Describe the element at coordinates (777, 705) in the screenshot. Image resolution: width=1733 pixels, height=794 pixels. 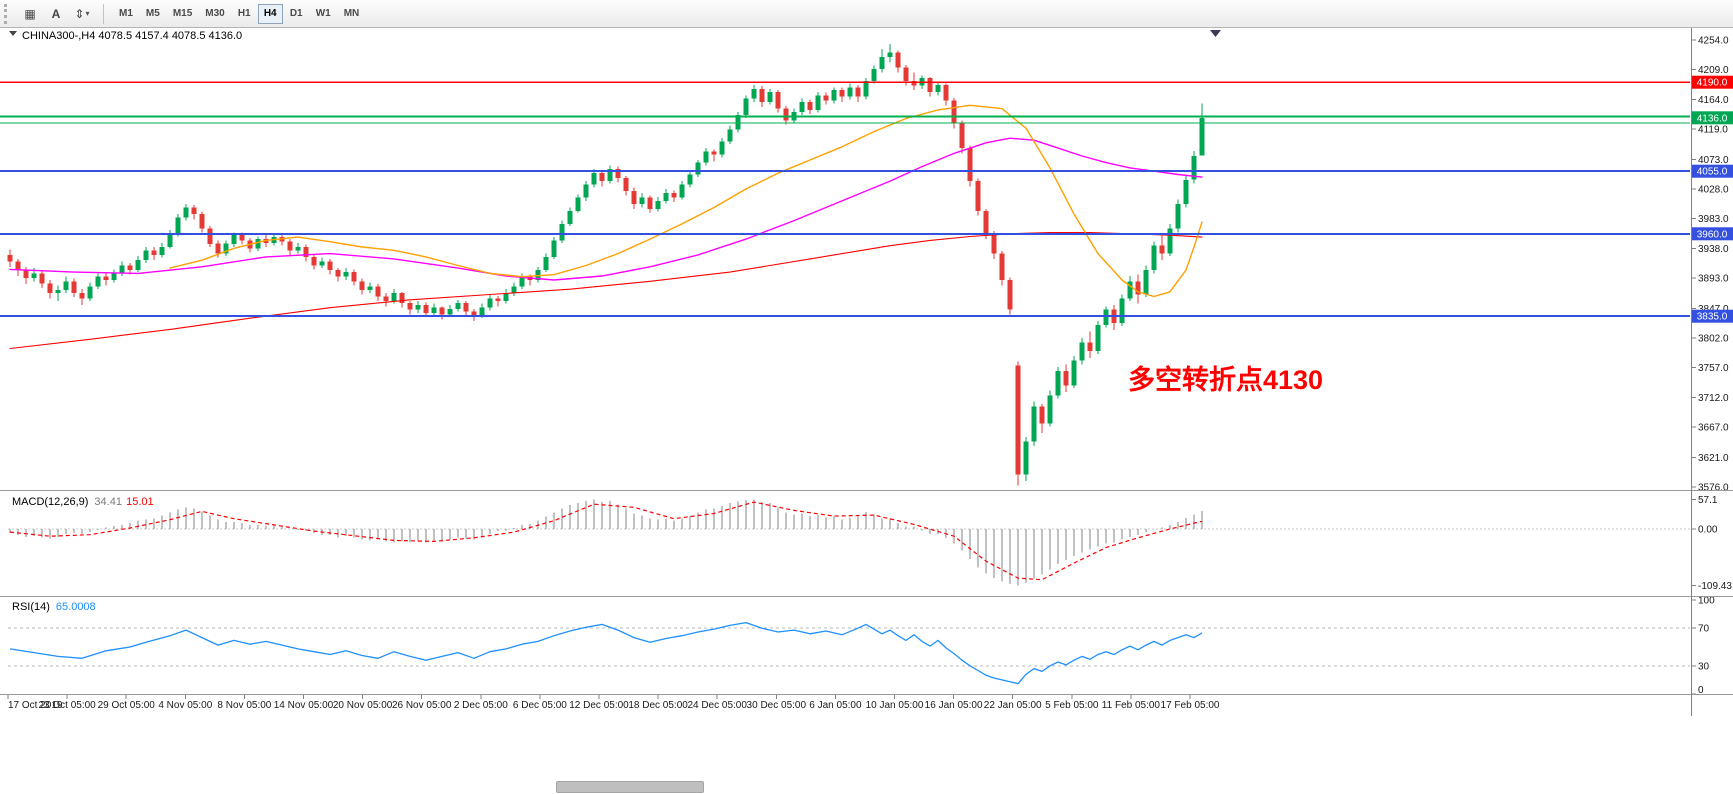
I see `time-axis-label: 30 Dec 05:00` at that location.